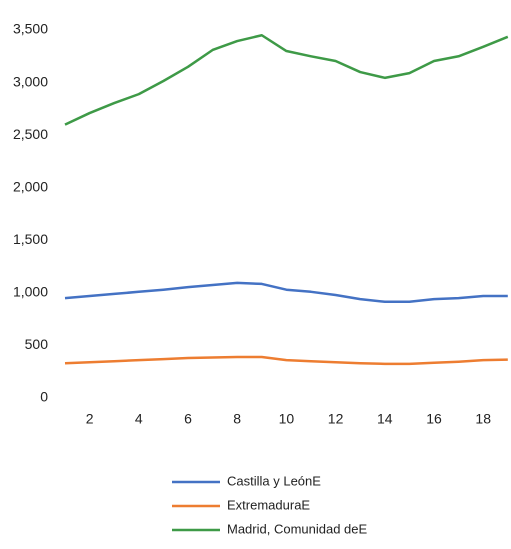 This screenshot has height=549, width=511. Describe the element at coordinates (37, 344) in the screenshot. I see `y-tick-label: 500` at that location.